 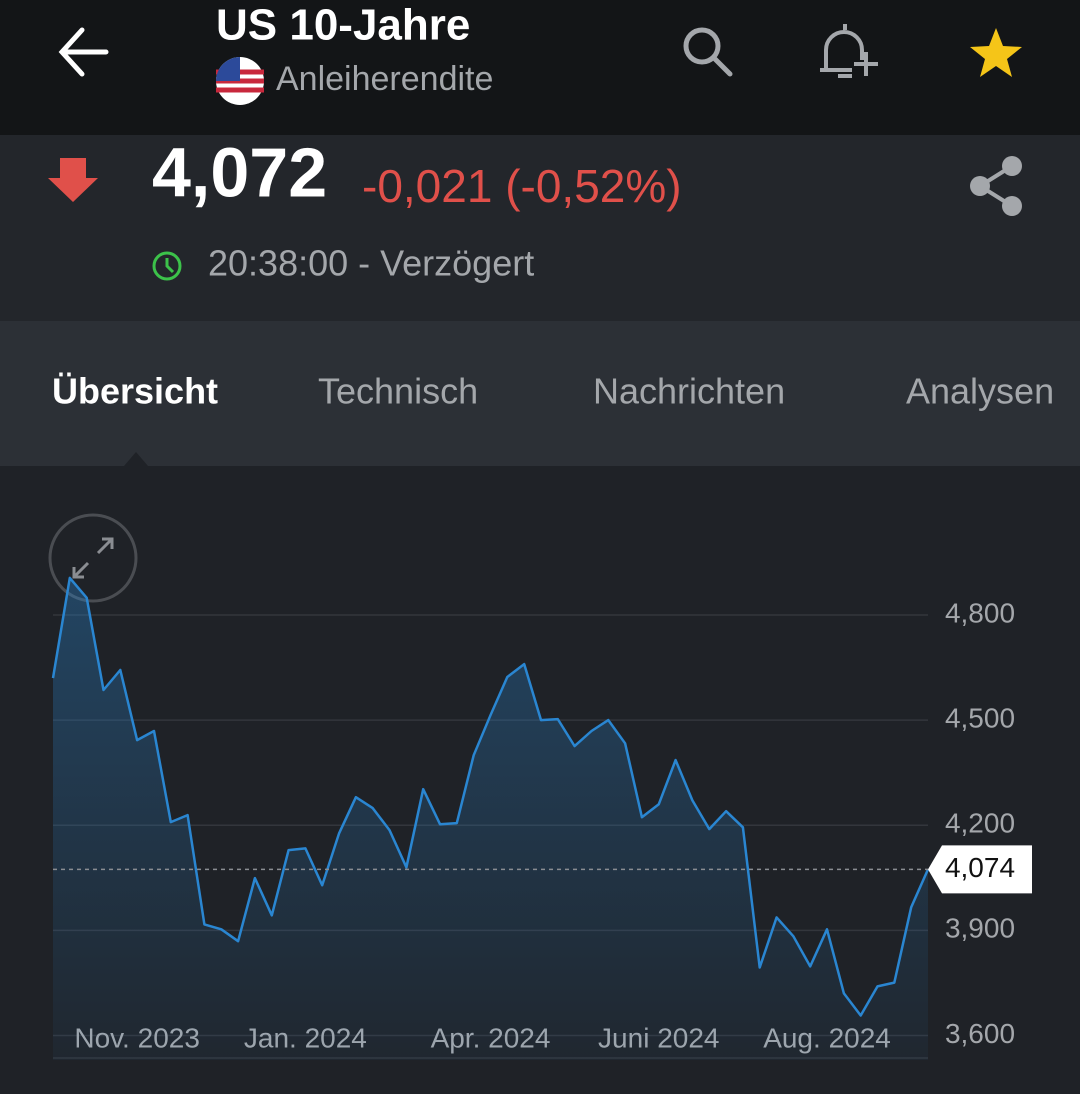 I want to click on clock-icon, so click(x=167, y=266).